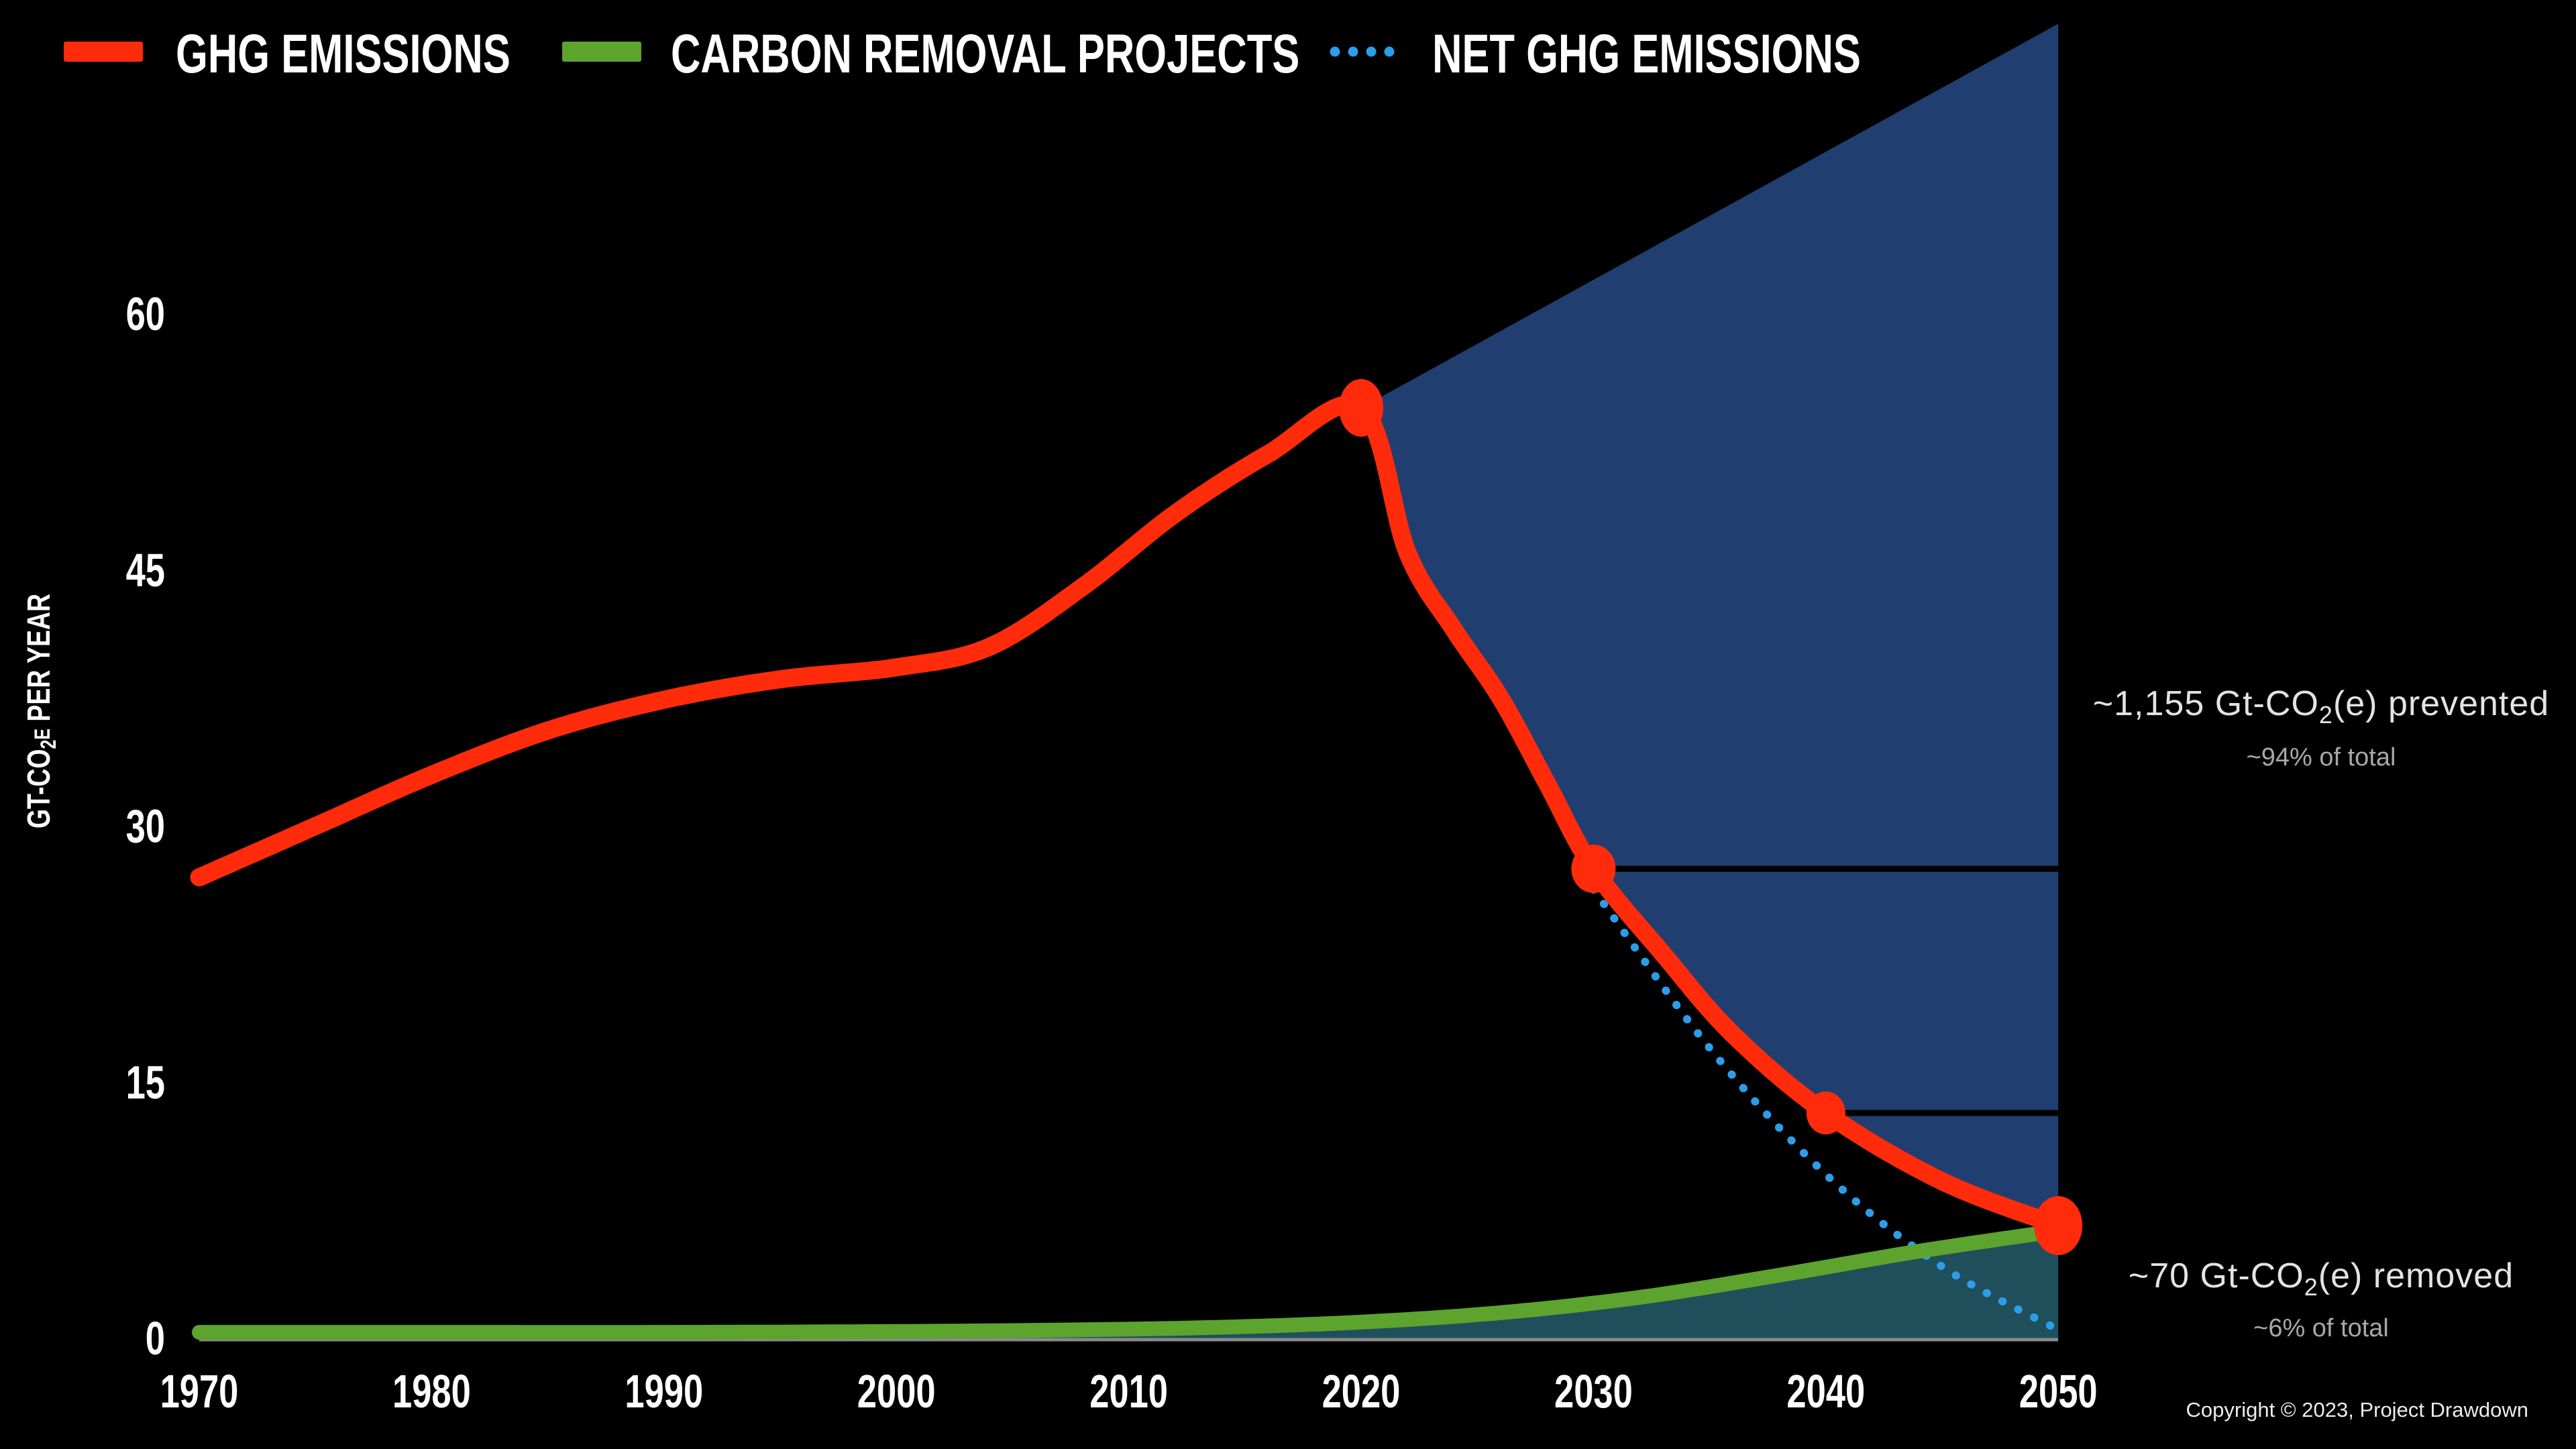 Image resolution: width=2576 pixels, height=1449 pixels. Describe the element at coordinates (103, 52) in the screenshot. I see `ghg-emissions-swatch` at that location.